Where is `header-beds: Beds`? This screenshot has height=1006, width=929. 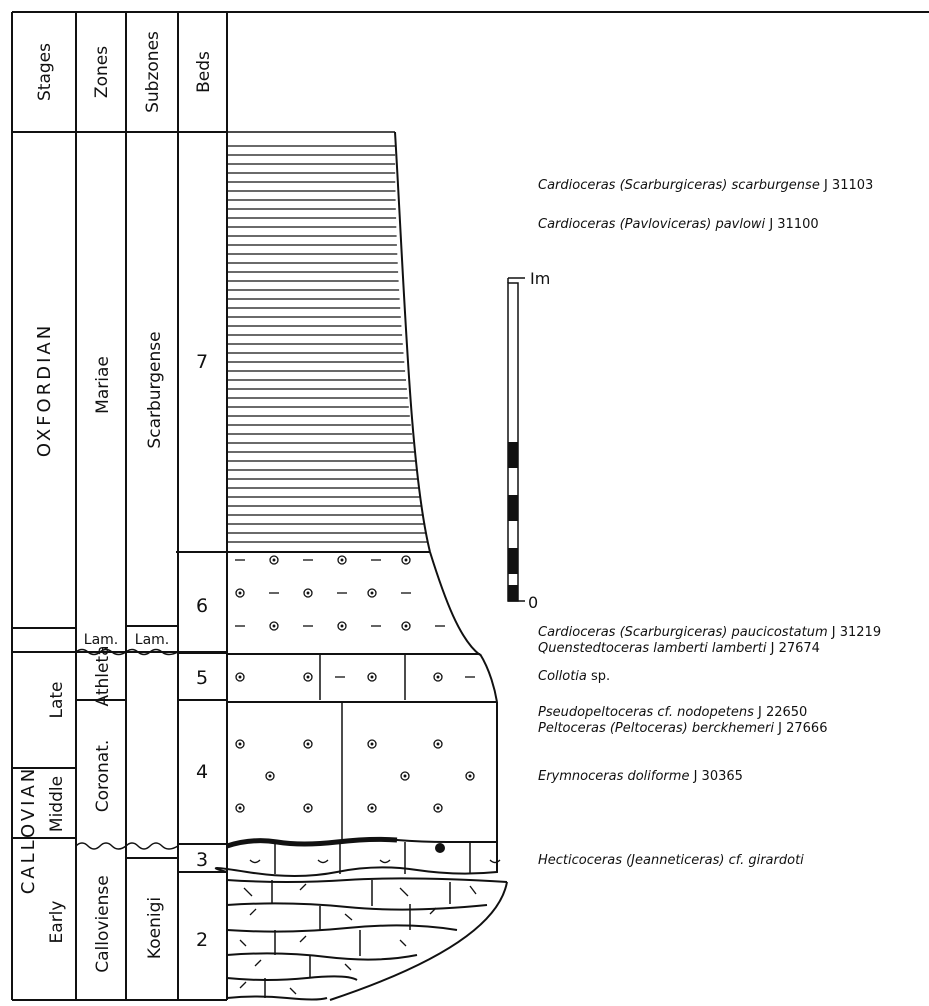 header-beds: Beds is located at coordinates (204, 72).